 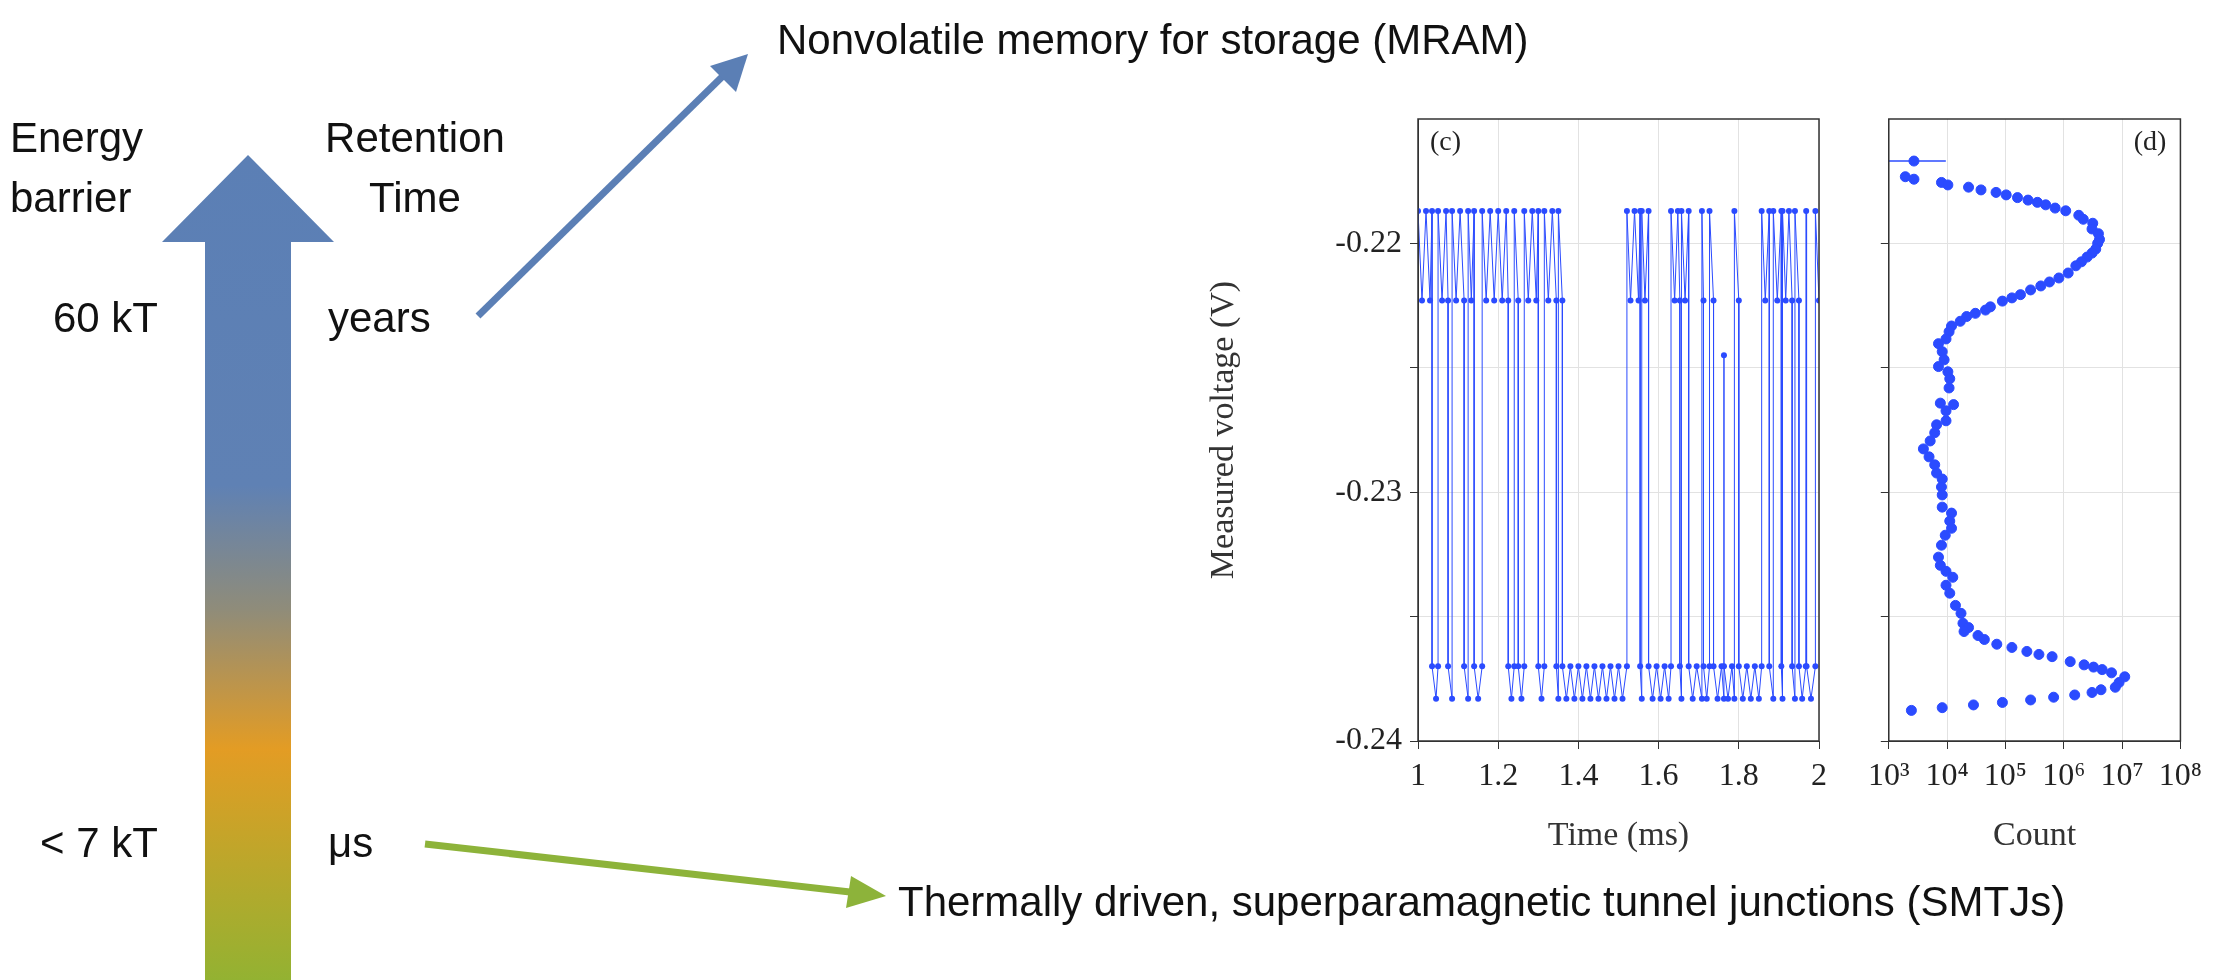 I want to click on text: Retention Time, so click(x=415, y=168).